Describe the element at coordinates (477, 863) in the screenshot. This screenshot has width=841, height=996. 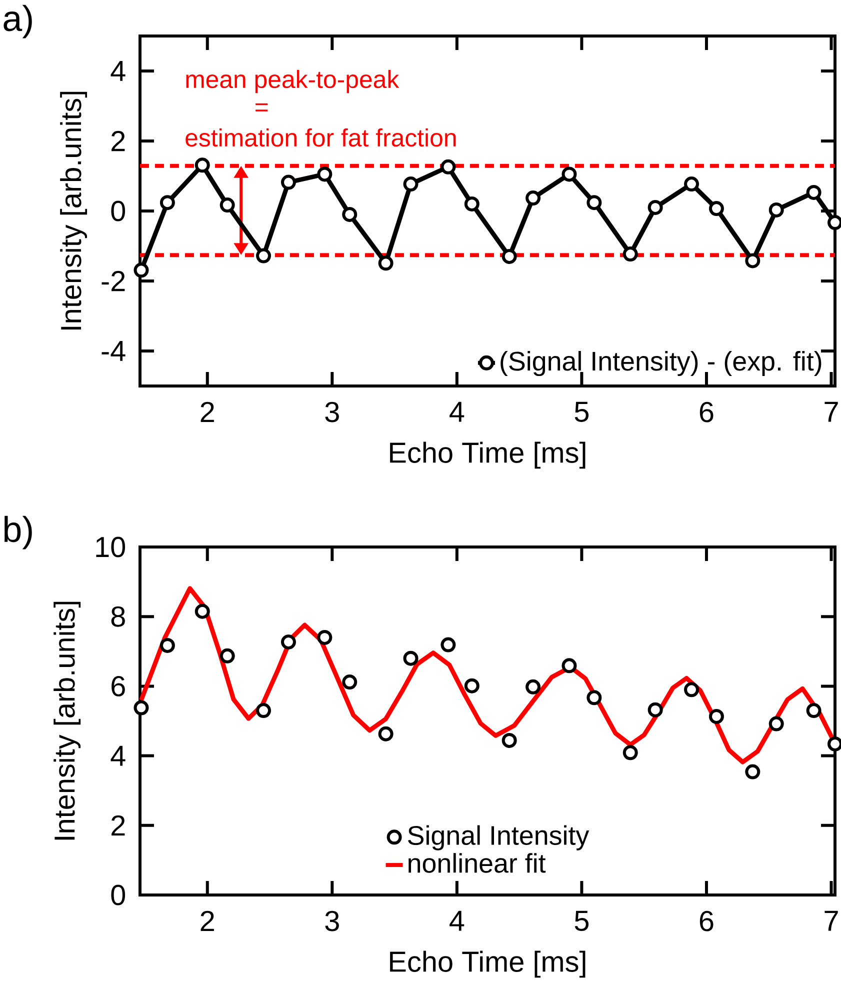
I see `legend-label: nonlinear fit` at that location.